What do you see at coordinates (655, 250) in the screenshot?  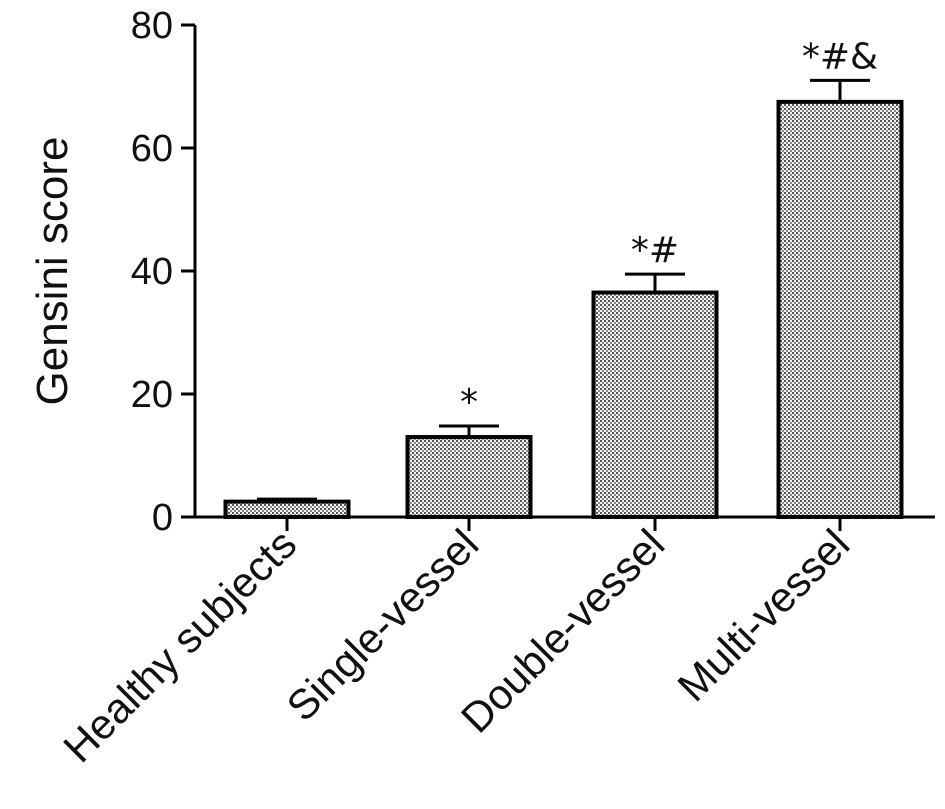 I see `significance-label: *#` at bounding box center [655, 250].